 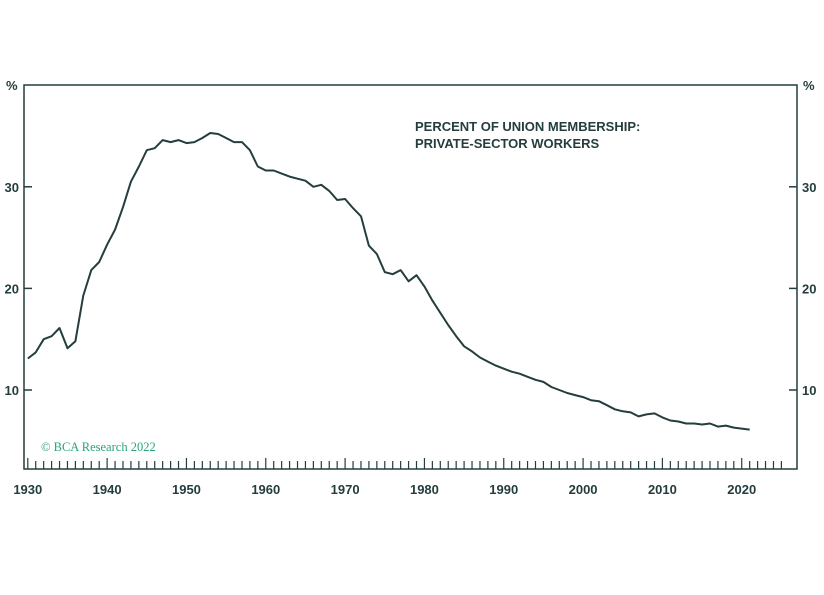 I want to click on x-tick-label: 1970, so click(x=345, y=489).